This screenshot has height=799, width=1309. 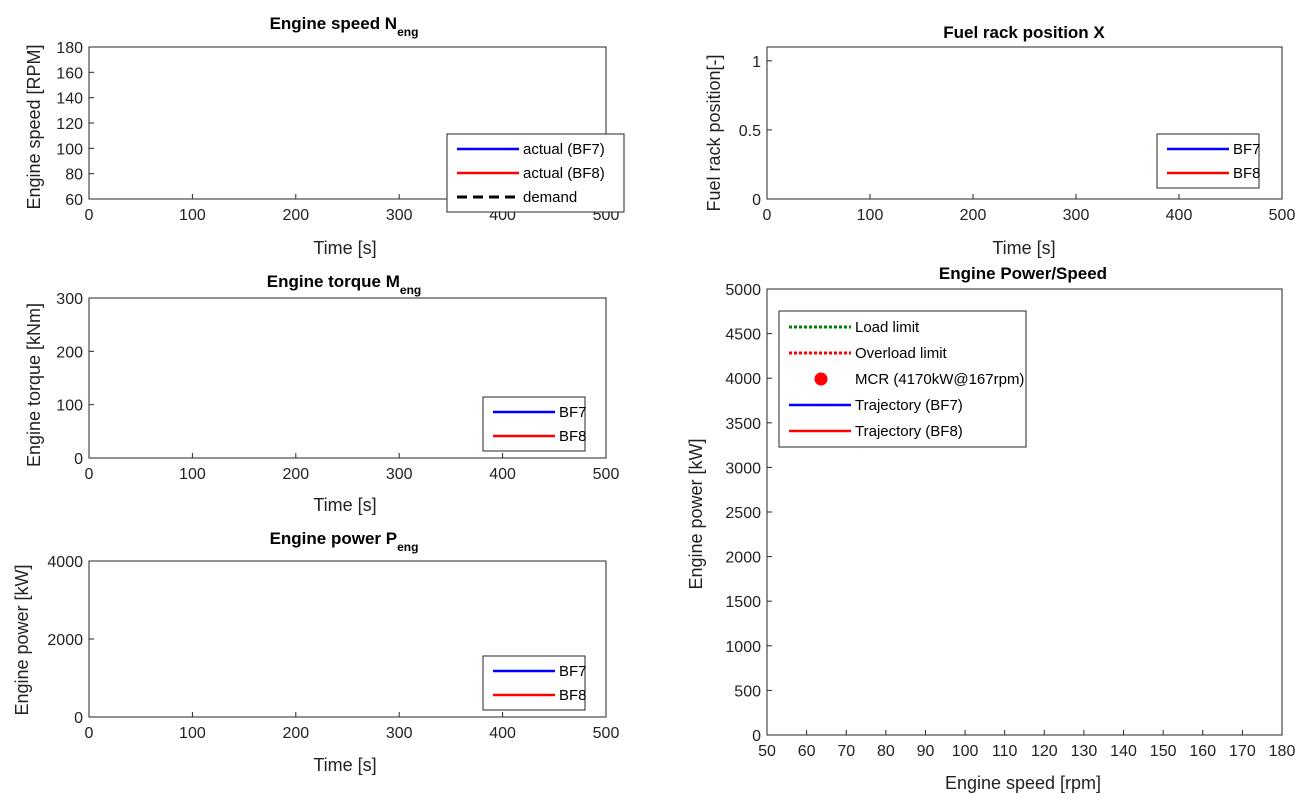 I want to click on y-tick-label: 4500, so click(x=743, y=335).